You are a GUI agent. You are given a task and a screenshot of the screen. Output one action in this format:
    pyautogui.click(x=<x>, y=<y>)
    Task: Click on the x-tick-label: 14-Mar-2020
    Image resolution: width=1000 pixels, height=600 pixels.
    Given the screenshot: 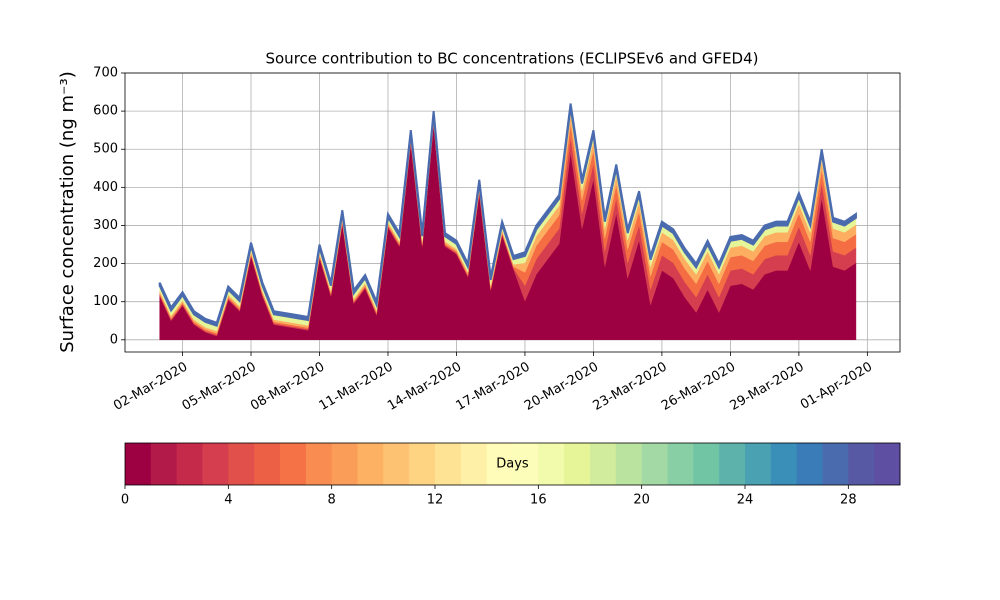 What is the action you would take?
    pyautogui.click(x=424, y=387)
    